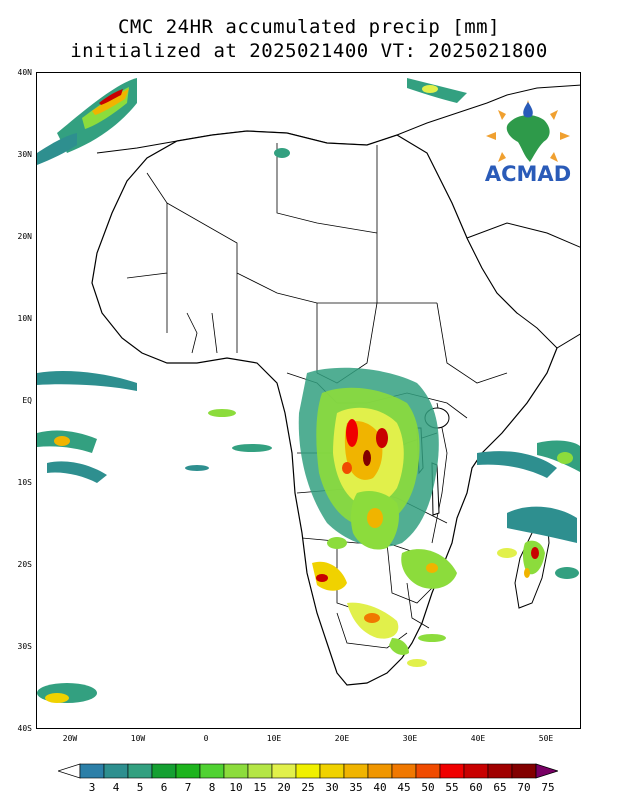 The width and height of the screenshot is (618, 800). Describe the element at coordinates (27, 400) in the screenshot. I see `lat-label-eq: EQ` at that location.